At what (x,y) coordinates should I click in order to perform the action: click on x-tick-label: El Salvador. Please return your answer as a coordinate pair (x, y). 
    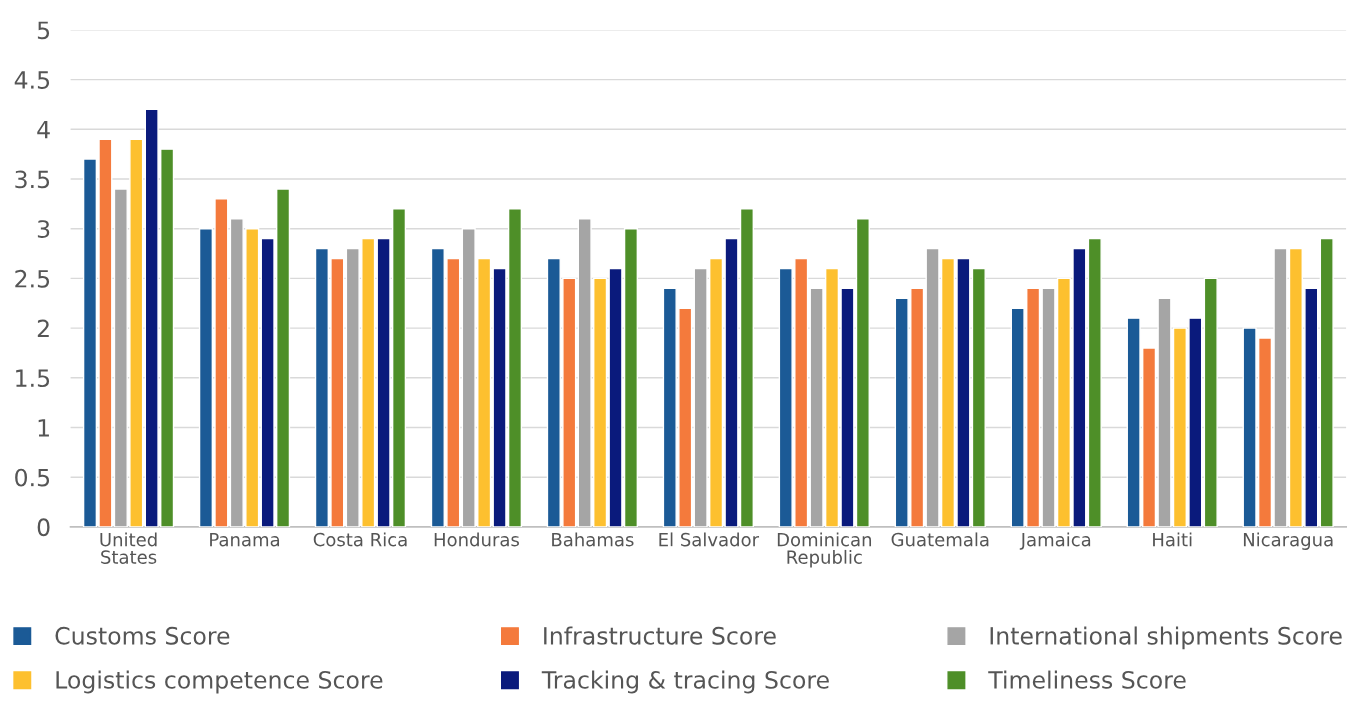
    Looking at the image, I should click on (709, 539).